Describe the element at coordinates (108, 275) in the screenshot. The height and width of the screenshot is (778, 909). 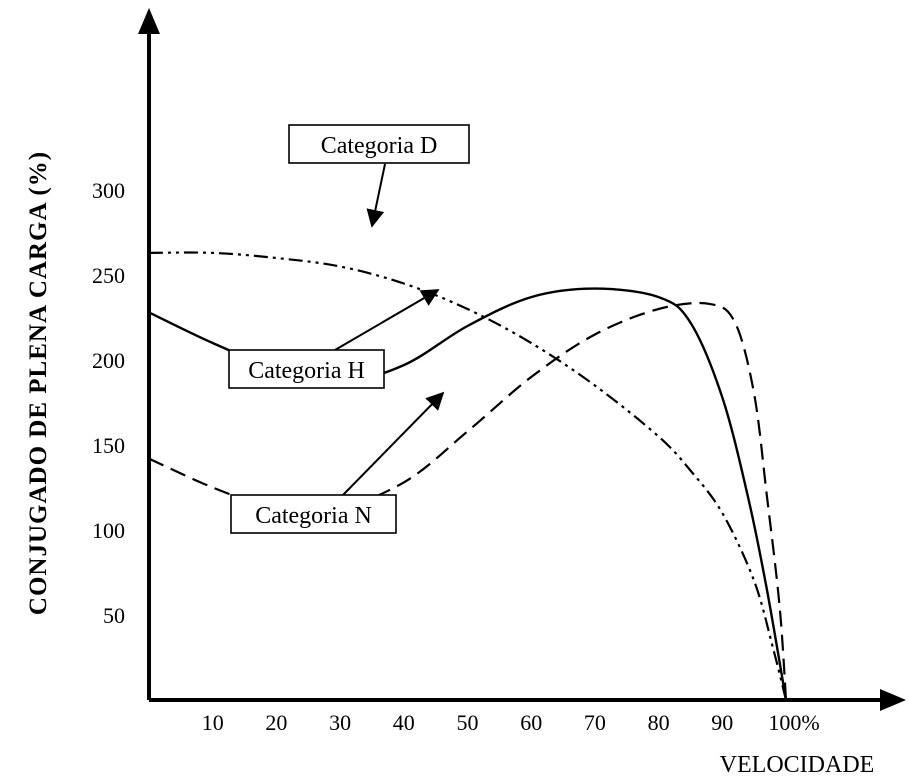
I see `y-tick-label: 250` at that location.